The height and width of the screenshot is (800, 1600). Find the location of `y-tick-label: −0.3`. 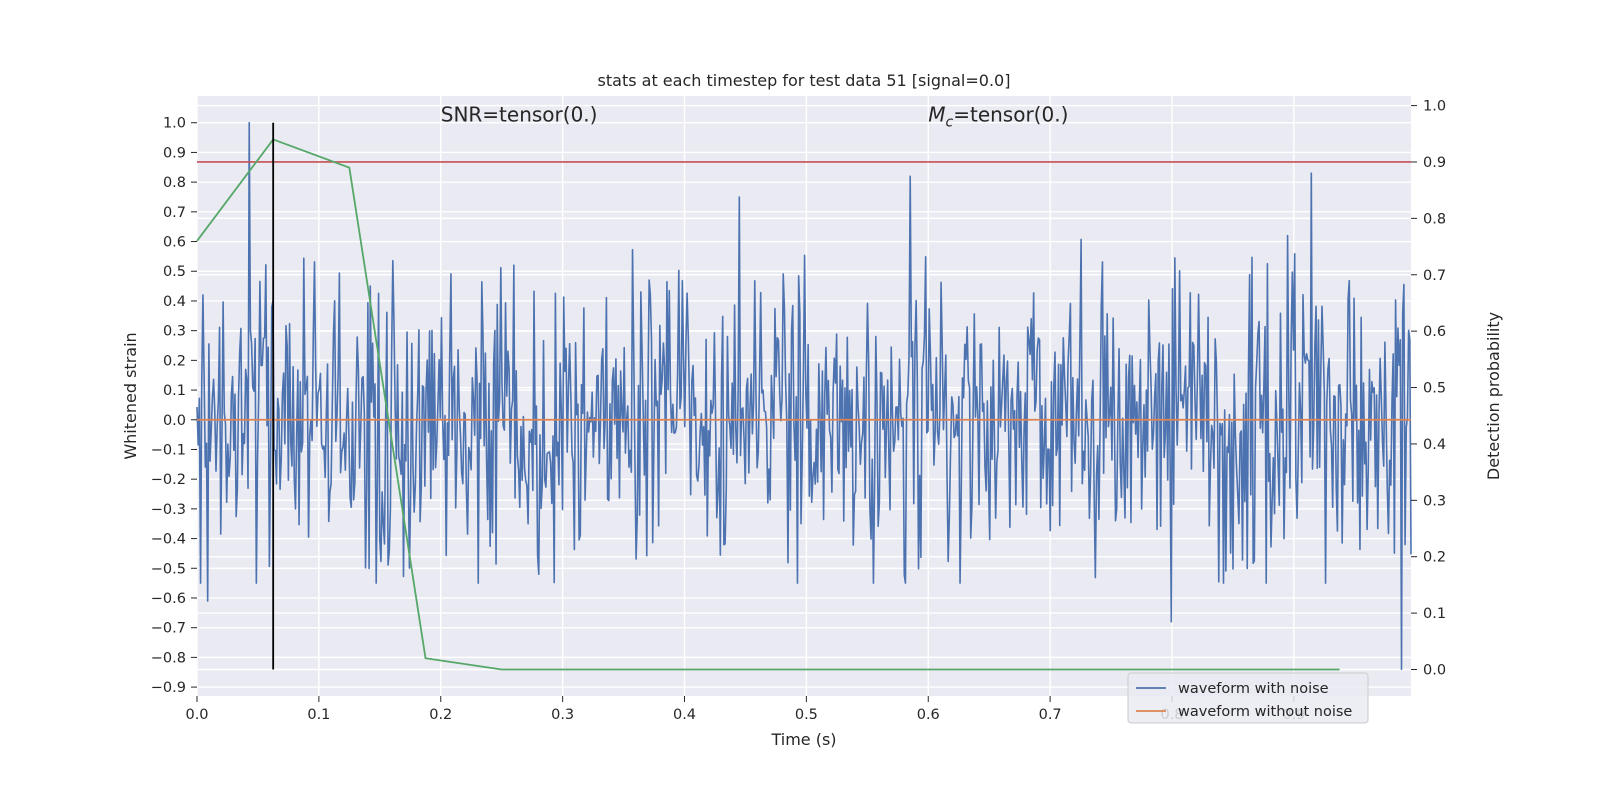

y-tick-label: −0.3 is located at coordinates (168, 510).